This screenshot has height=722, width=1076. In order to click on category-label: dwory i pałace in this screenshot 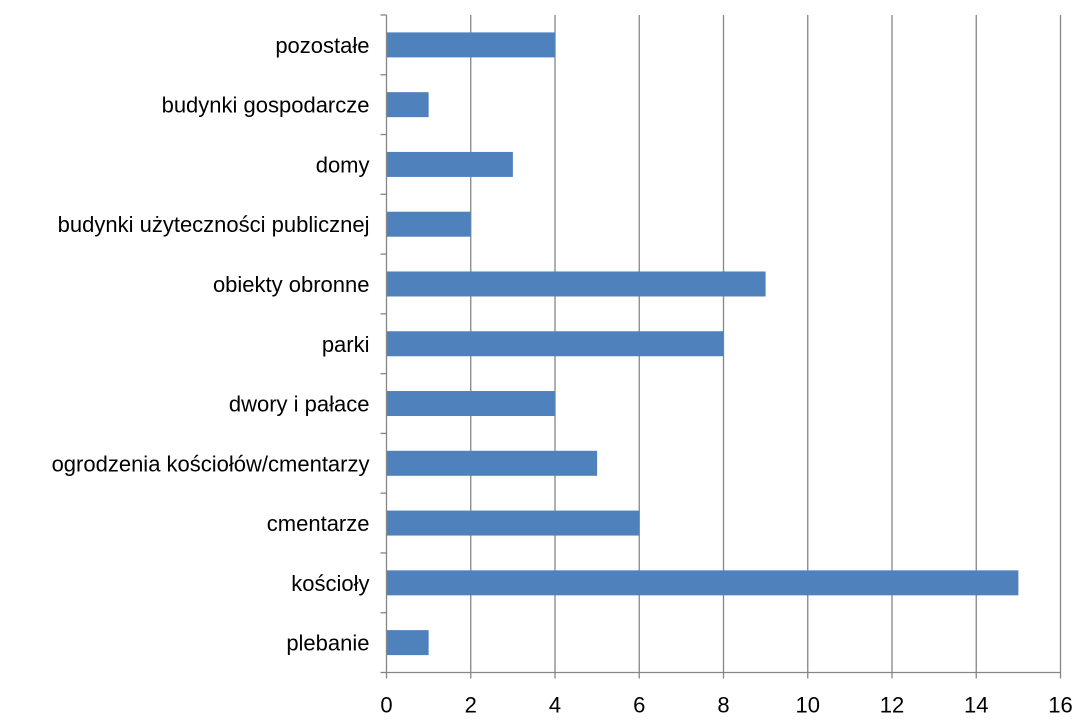, I will do `click(299, 404)`.